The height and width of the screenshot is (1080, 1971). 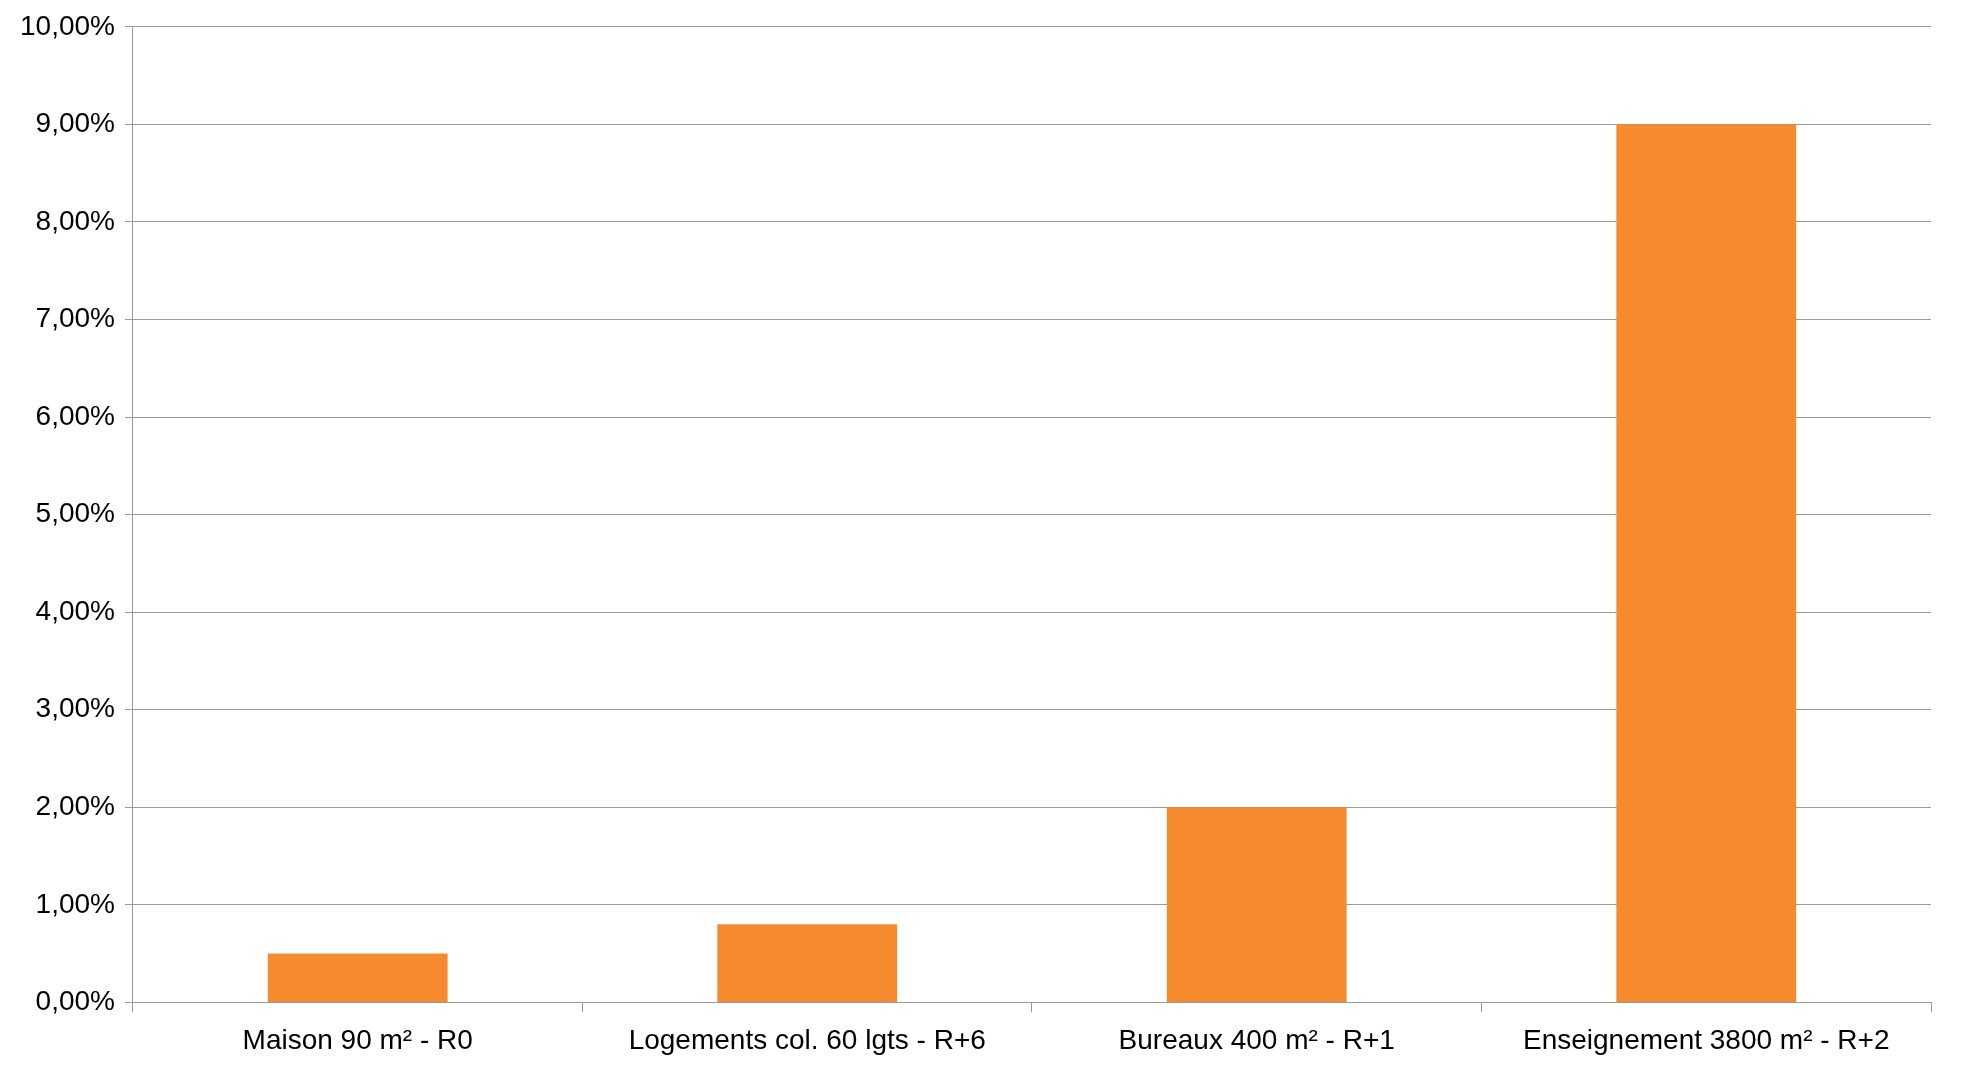 I want to click on x-tick-label: Logements col. 60 lgts - R+6, so click(x=807, y=1039).